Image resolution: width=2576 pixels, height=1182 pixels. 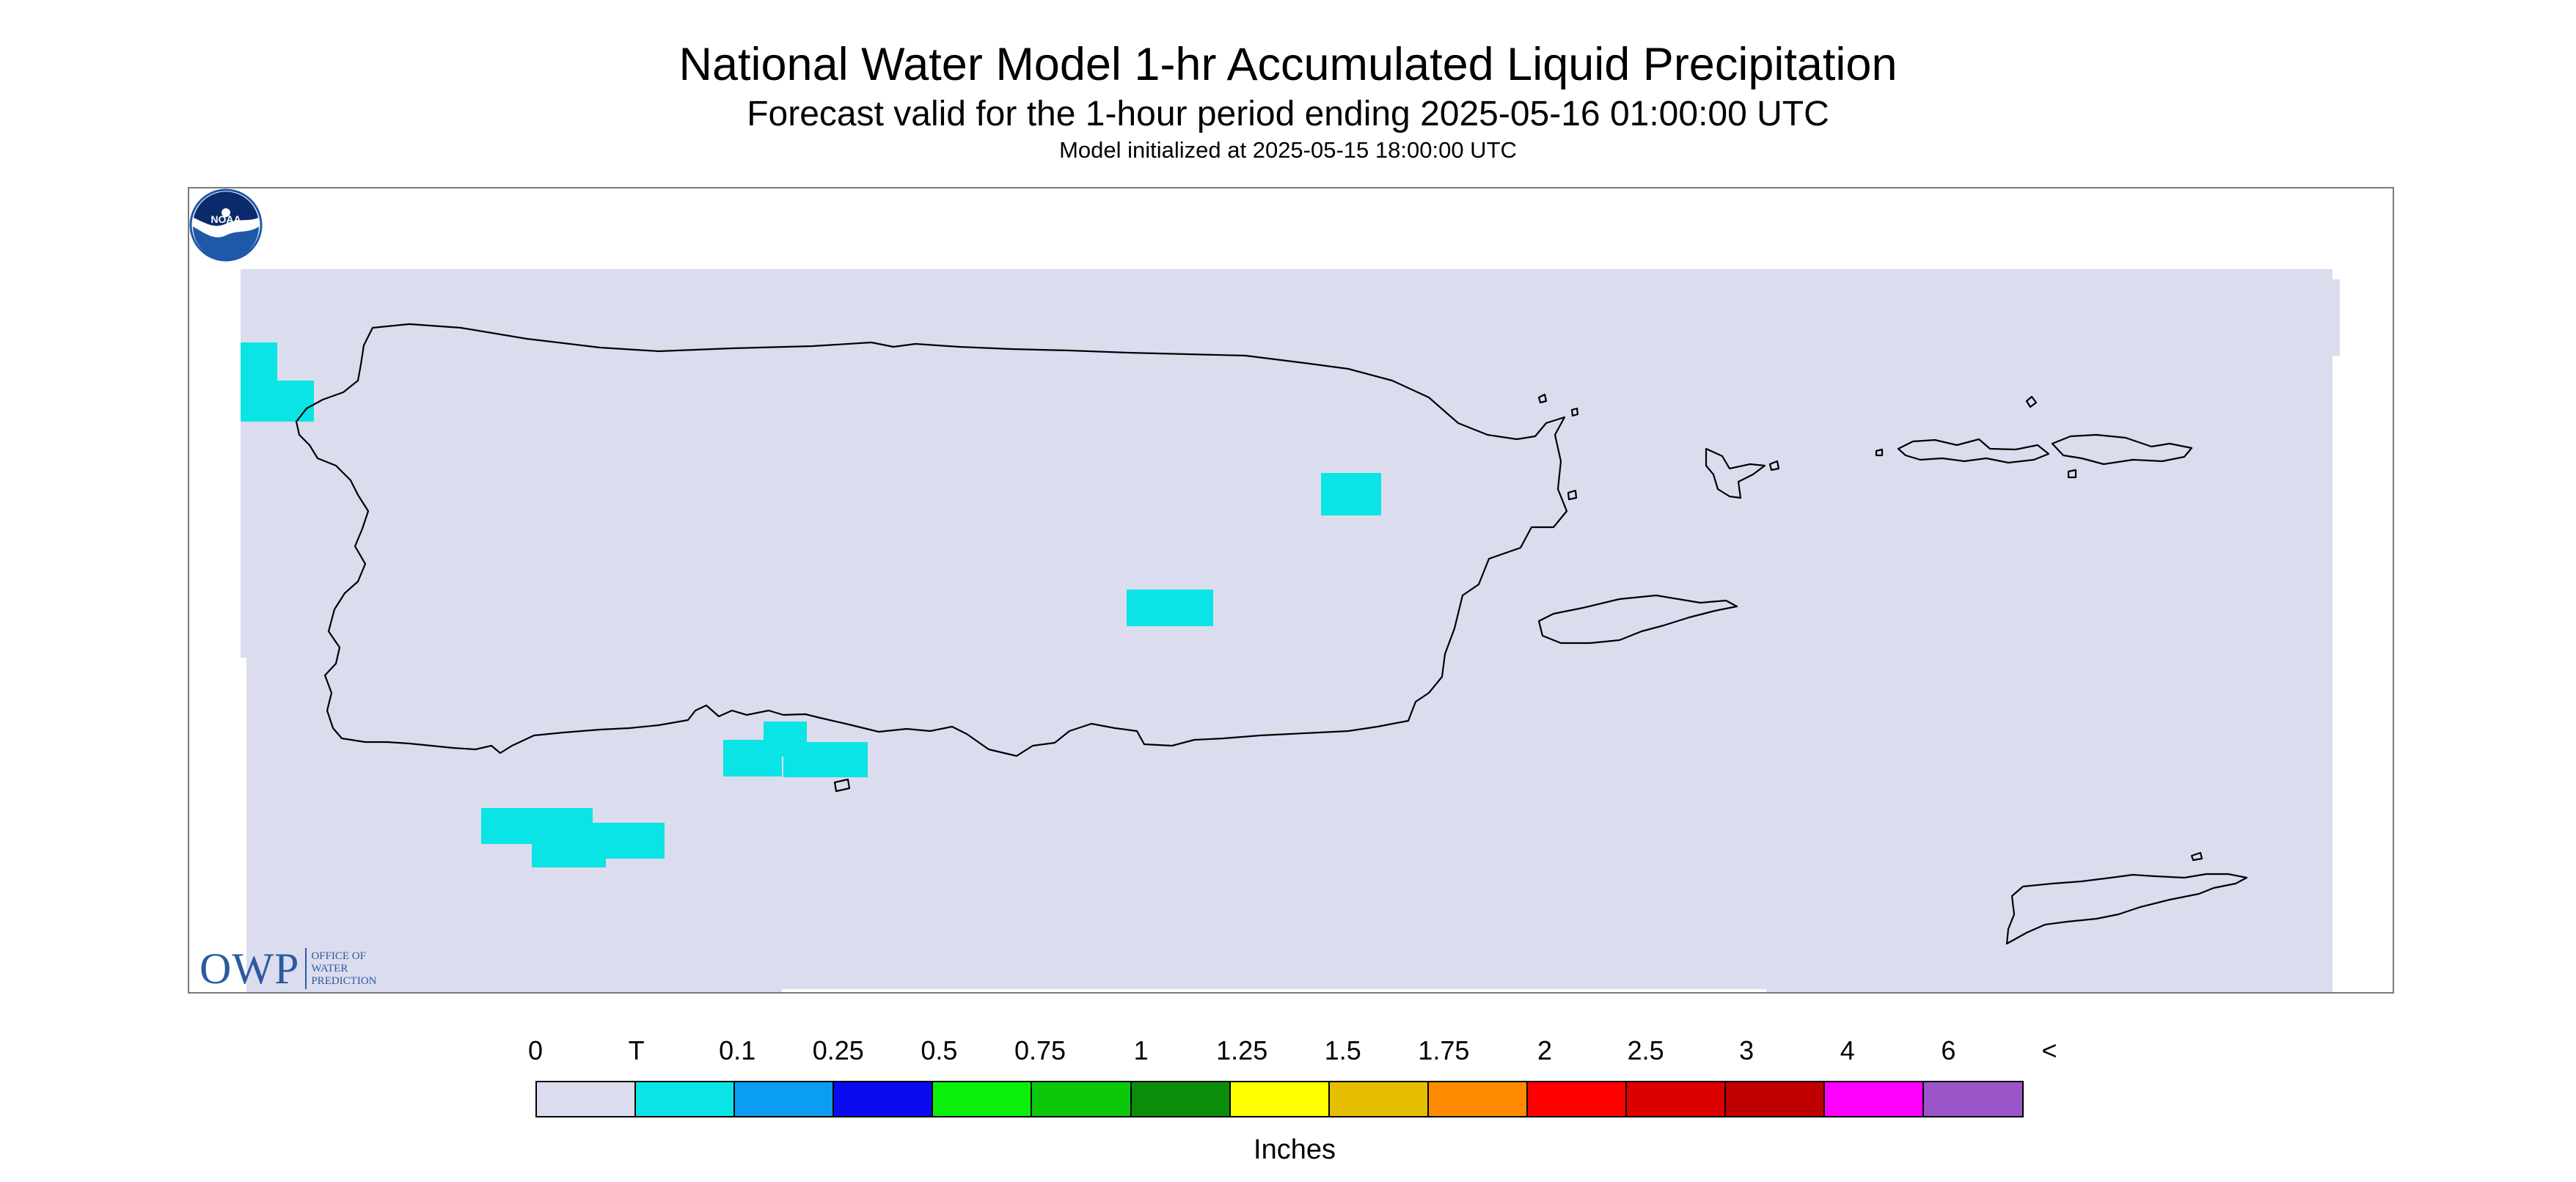 What do you see at coordinates (2126, 909) in the screenshot?
I see `st-croix-coastline` at bounding box center [2126, 909].